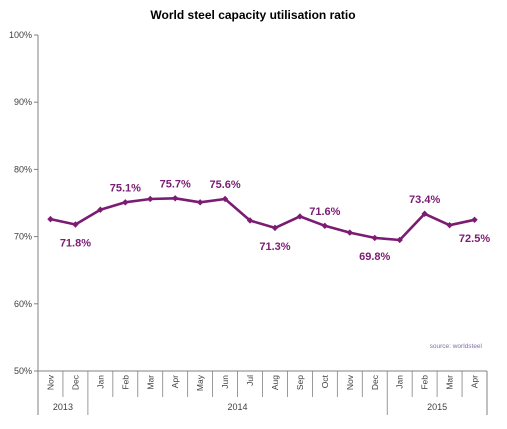 Image resolution: width=507 pixels, height=429 pixels. Describe the element at coordinates (23, 203) in the screenshot. I see `y-axis-ticks: 50% 60% 70% 80% 90% 100%` at that location.